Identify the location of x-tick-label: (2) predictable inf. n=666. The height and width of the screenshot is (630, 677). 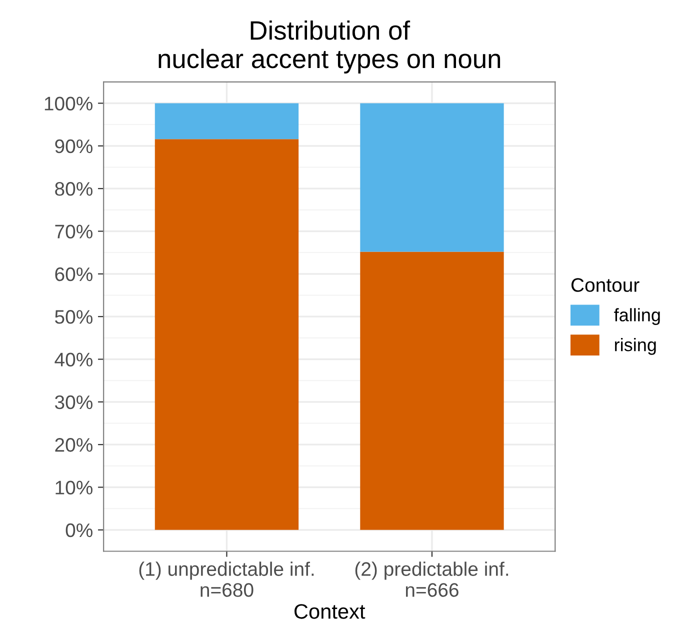
(431, 579).